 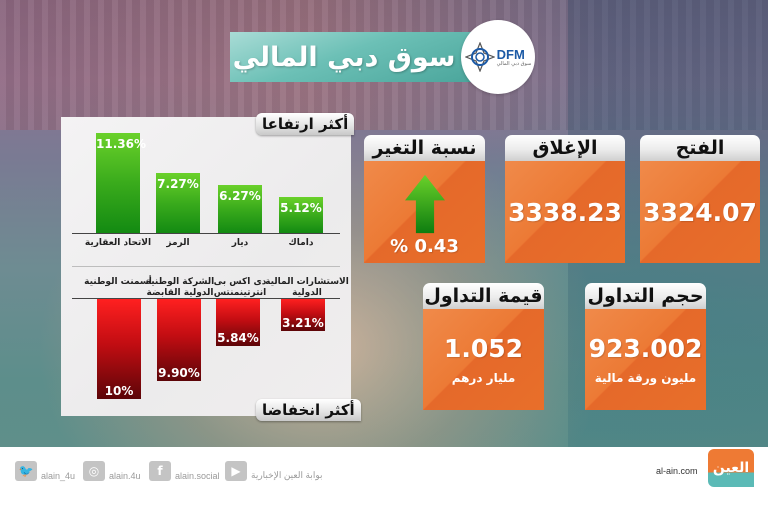 What do you see at coordinates (240, 243) in the screenshot?
I see `gainer-name: ديار` at bounding box center [240, 243].